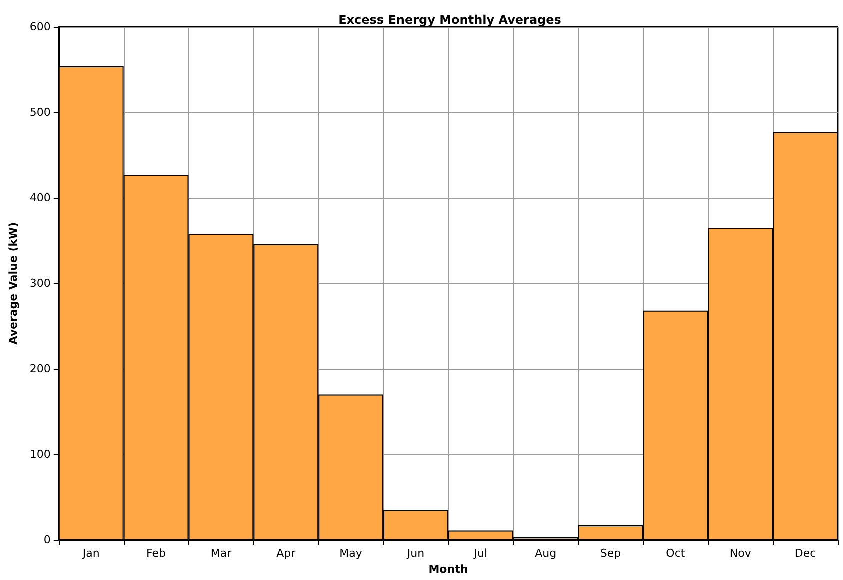  What do you see at coordinates (611, 553) in the screenshot?
I see `x-tick-label: Sep` at bounding box center [611, 553].